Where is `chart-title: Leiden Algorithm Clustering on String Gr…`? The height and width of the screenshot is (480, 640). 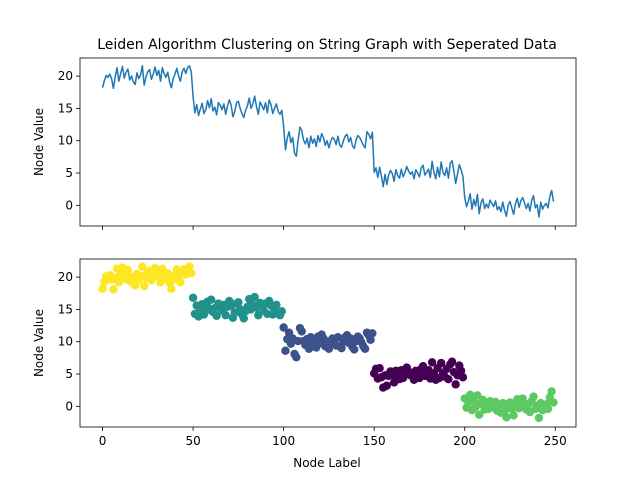
chart-title: Leiden Algorithm Clustering on String Gr… is located at coordinates (327, 45).